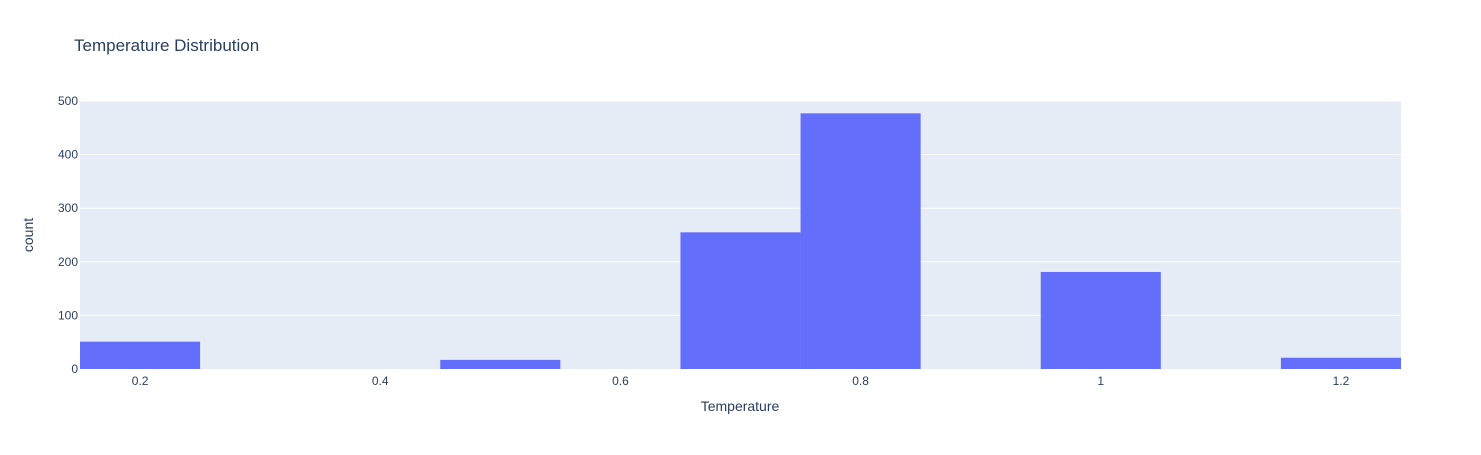 The width and height of the screenshot is (1481, 455). What do you see at coordinates (68, 235) in the screenshot?
I see `y-axis-ticks: 0 100 200 300 400 500` at bounding box center [68, 235].